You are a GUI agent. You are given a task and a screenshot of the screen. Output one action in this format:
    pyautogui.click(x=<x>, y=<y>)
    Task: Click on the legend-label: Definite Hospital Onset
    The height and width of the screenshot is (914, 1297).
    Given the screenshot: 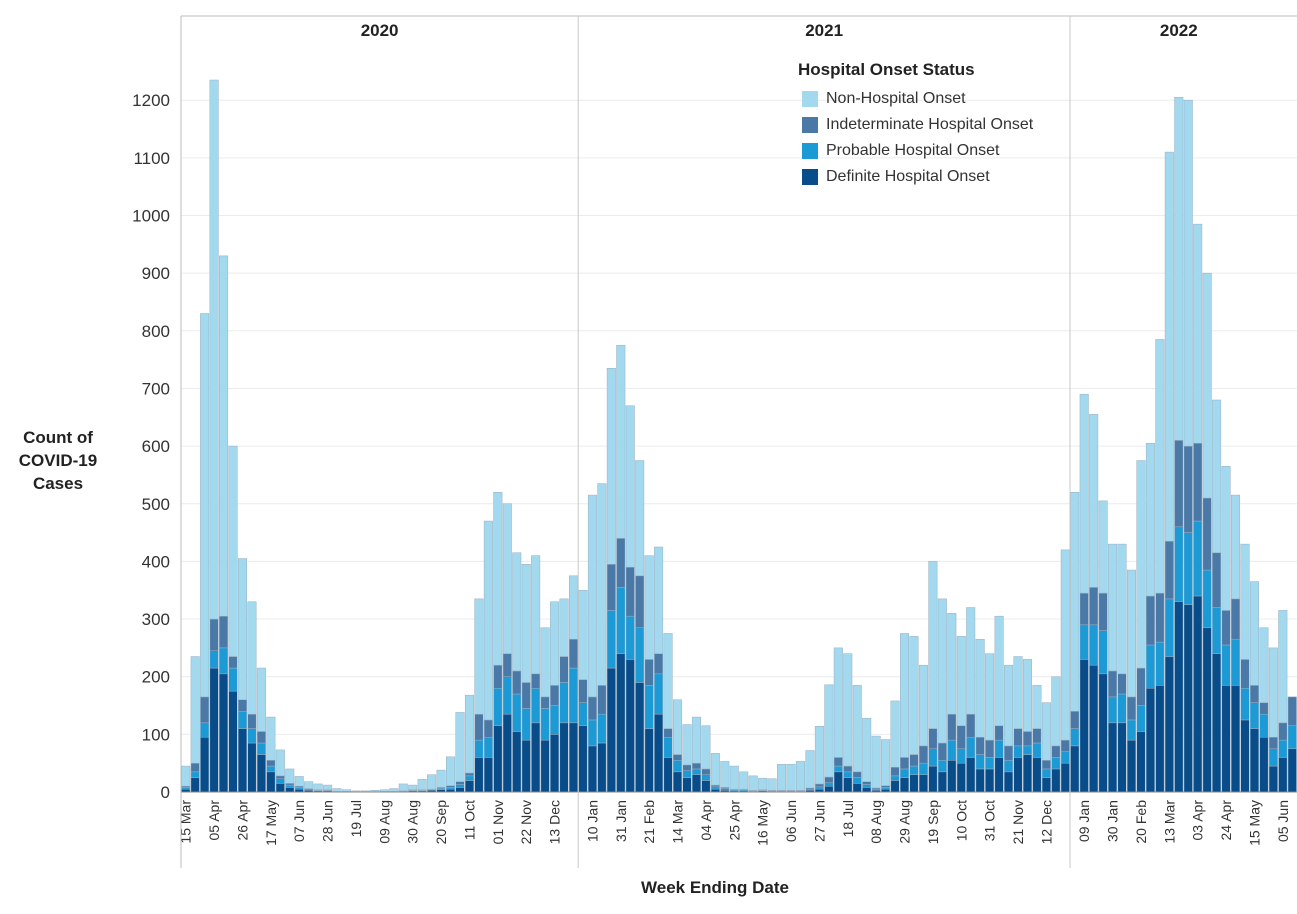 What is the action you would take?
    pyautogui.click(x=908, y=176)
    